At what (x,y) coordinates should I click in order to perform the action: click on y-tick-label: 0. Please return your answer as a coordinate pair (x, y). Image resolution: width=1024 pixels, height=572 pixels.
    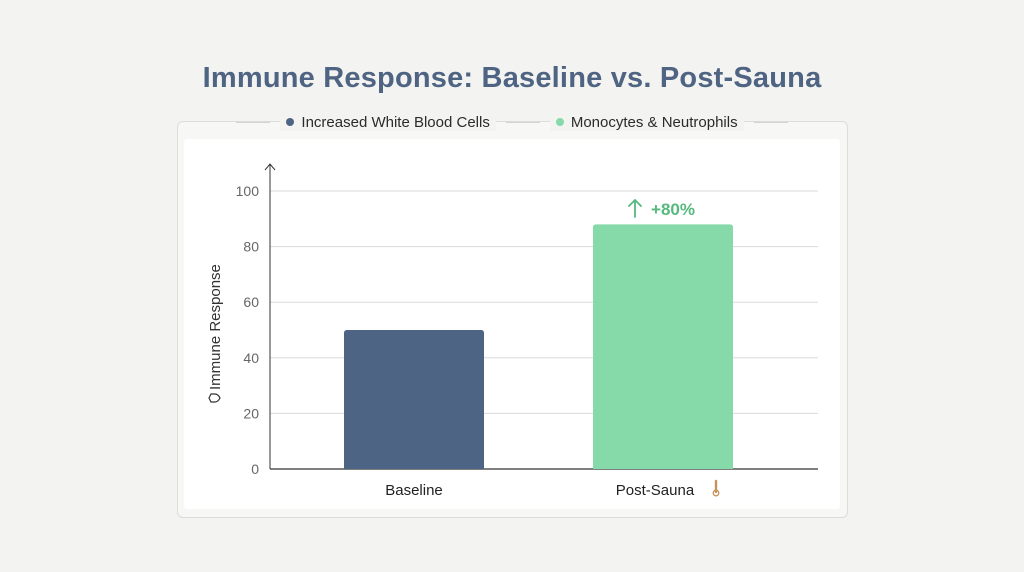
    Looking at the image, I should click on (255, 469).